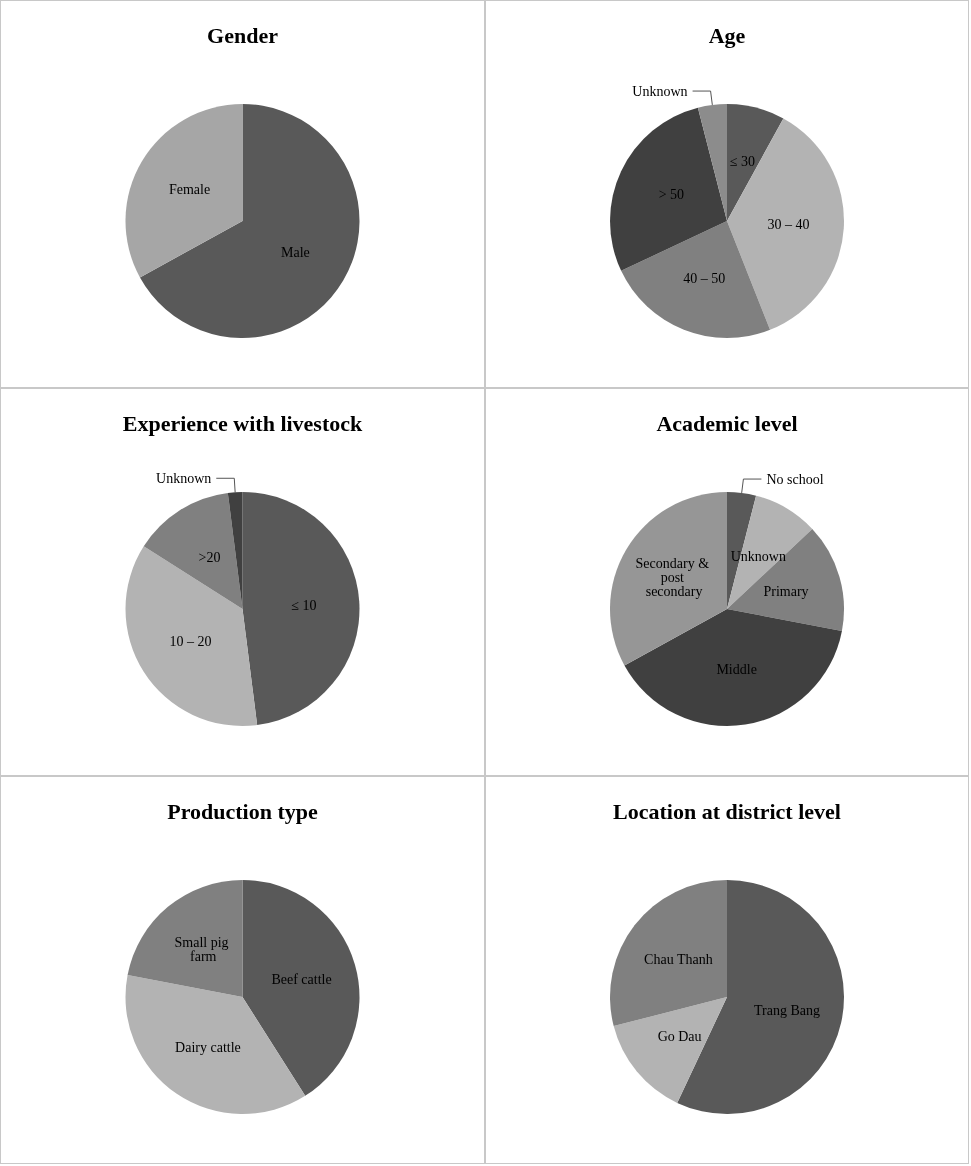  What do you see at coordinates (304, 605) in the screenshot?
I see `slice-label: ≤ 10` at bounding box center [304, 605].